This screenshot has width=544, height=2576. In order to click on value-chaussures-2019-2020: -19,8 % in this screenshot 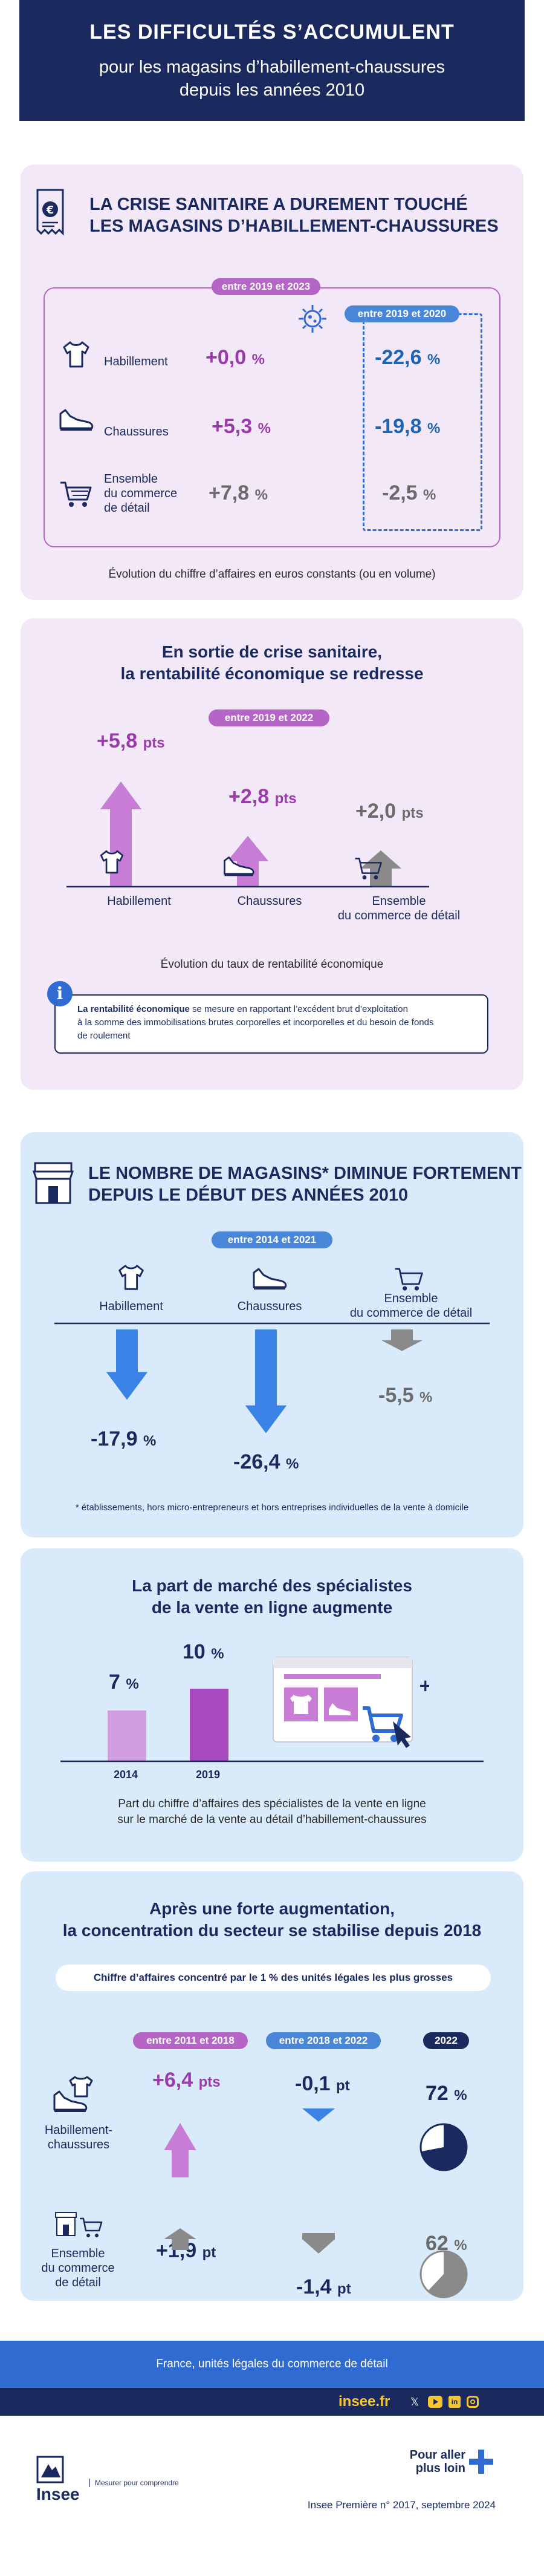, I will do `click(408, 426)`.